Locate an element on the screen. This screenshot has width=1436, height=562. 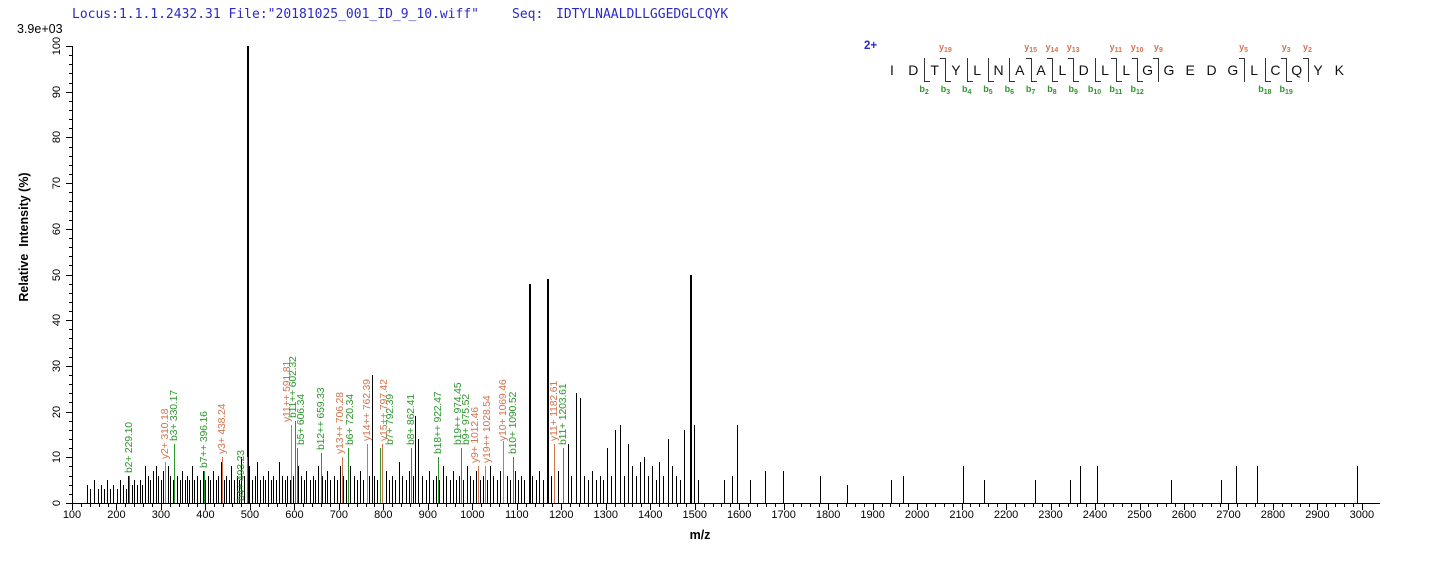
sequence-residue: L is located at coordinates (1105, 70).